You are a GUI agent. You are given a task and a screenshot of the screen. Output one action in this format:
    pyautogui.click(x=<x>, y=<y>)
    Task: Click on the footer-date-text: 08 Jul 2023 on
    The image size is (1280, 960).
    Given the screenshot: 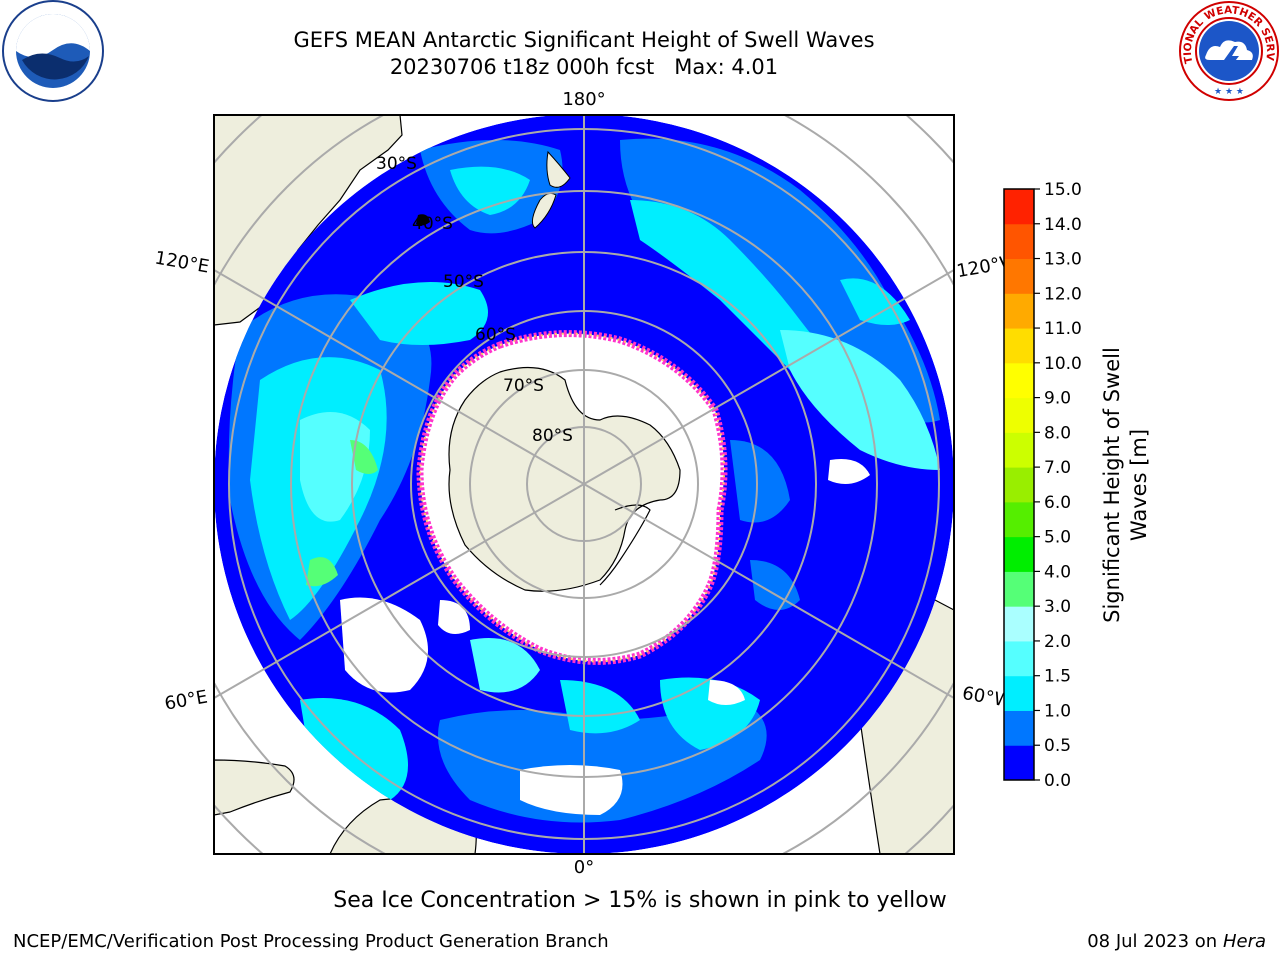 What is the action you would take?
    pyautogui.click(x=1155, y=941)
    